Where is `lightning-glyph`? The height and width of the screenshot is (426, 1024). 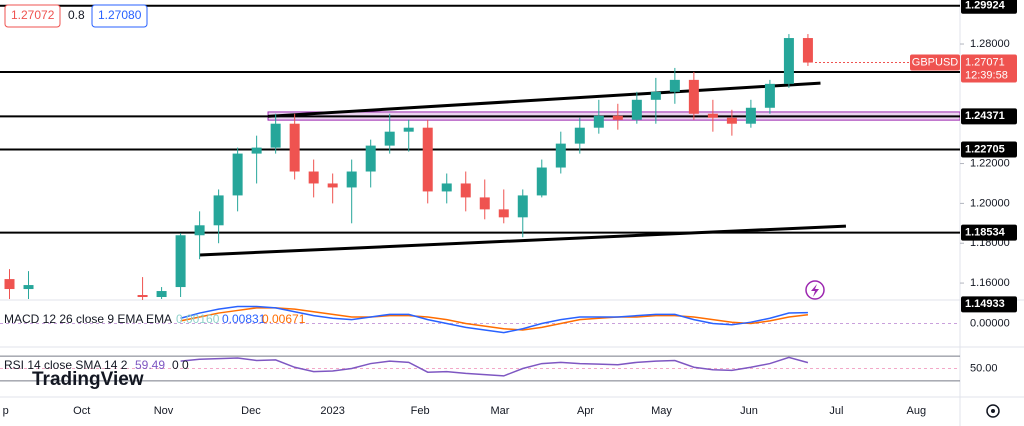
lightning-glyph is located at coordinates (815, 290).